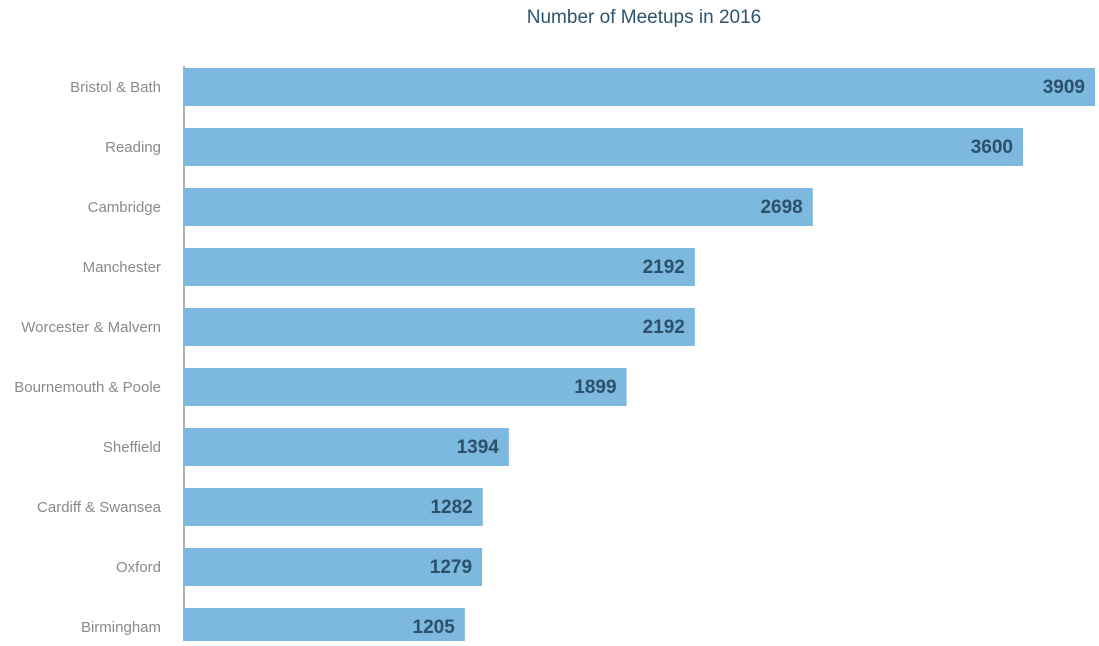 Image resolution: width=1099 pixels, height=646 pixels. Describe the element at coordinates (115, 87) in the screenshot. I see `category-label: Bristol & Bath` at that location.